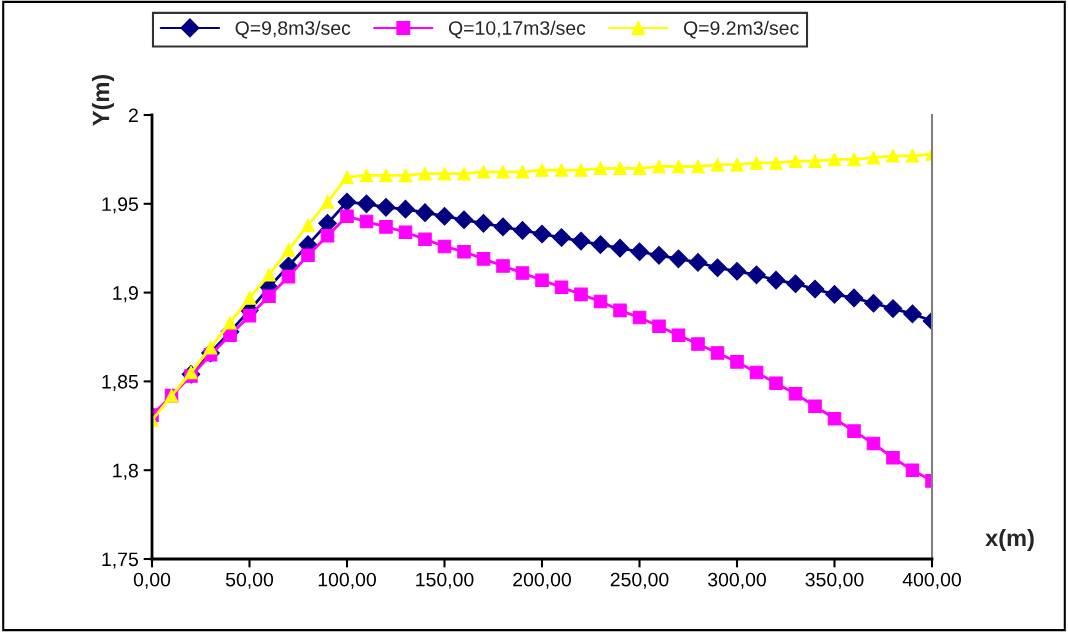  I want to click on legend-label: Q=9.2m3/sec, so click(741, 29).